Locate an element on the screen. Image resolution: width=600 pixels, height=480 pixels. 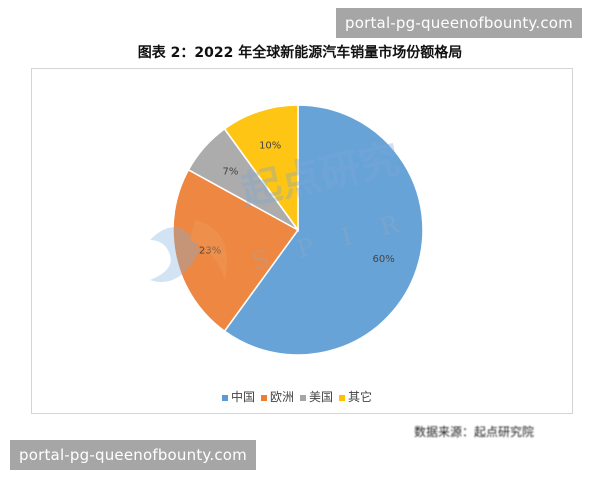
slice-label-2: 7% is located at coordinates (231, 171).